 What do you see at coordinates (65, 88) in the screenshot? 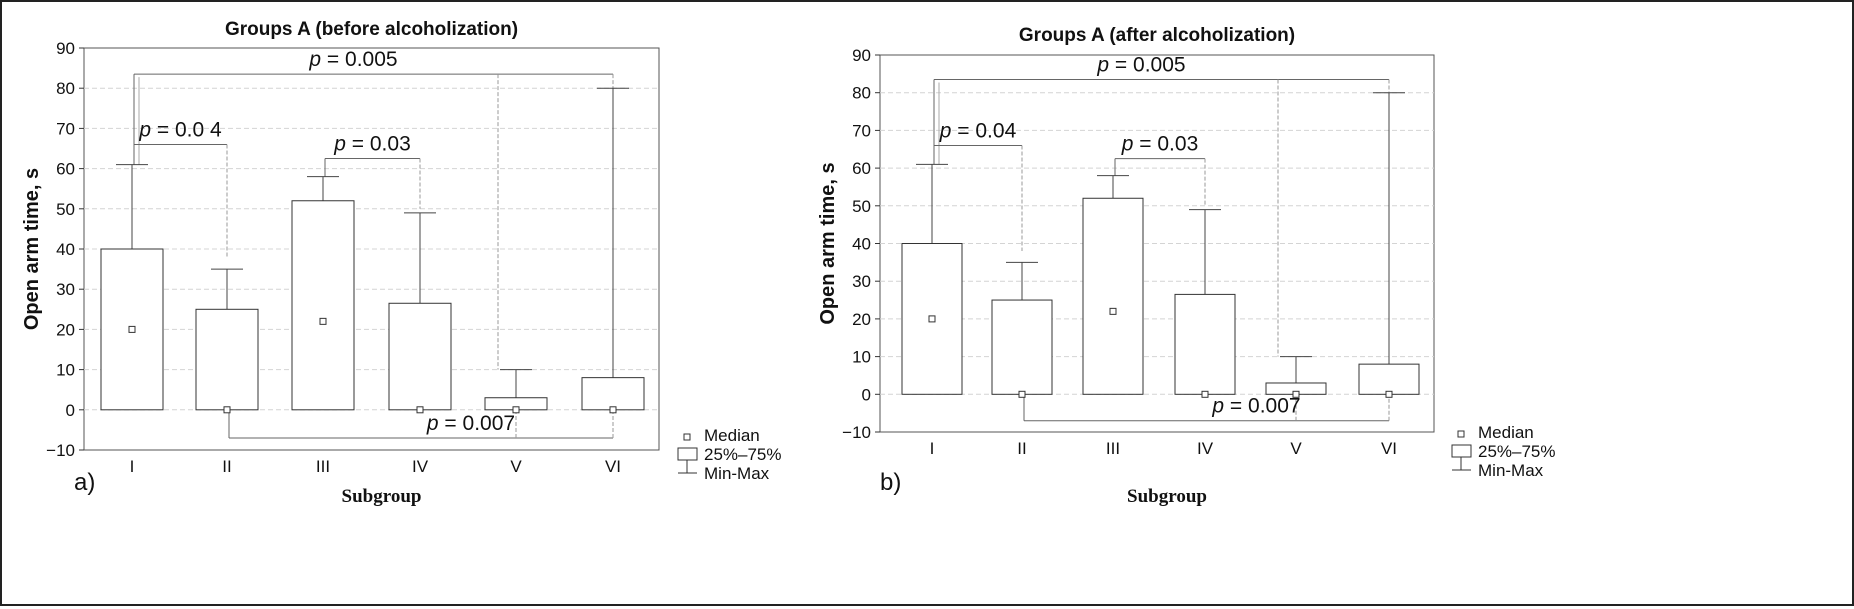
I see `y-tick-label: 80` at bounding box center [65, 88].